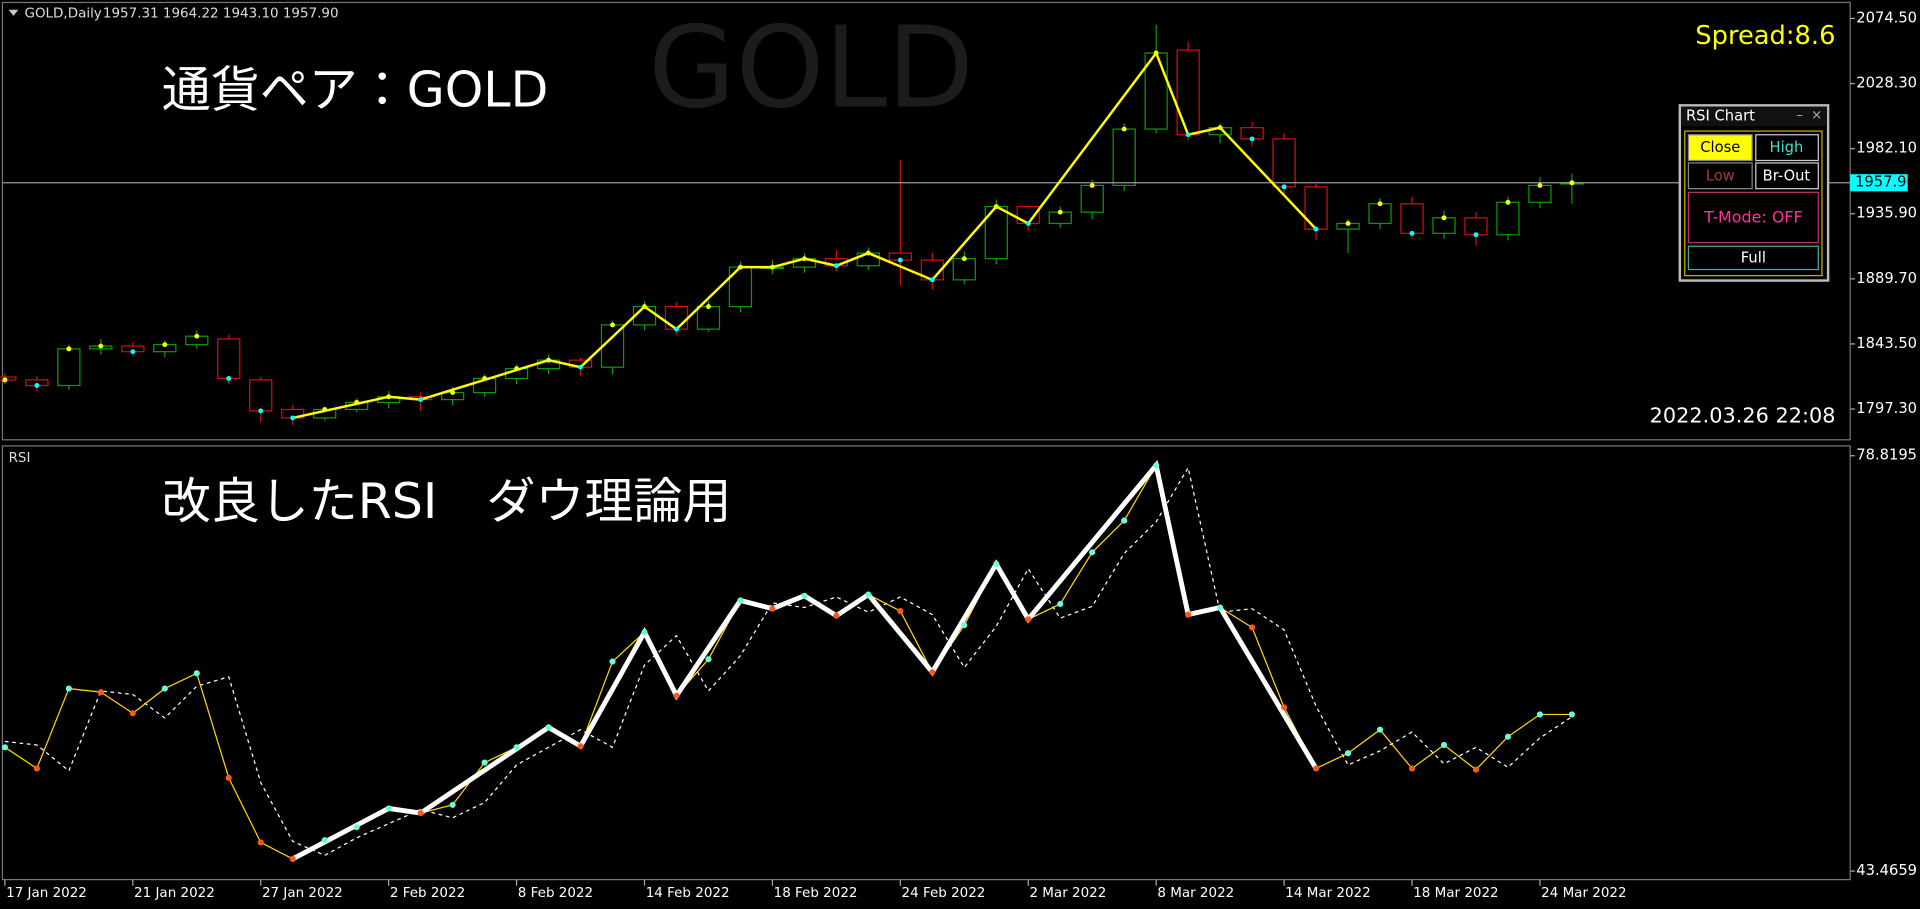 This screenshot has height=909, width=1920. I want to click on btn-brout-label: Br-Out, so click(1787, 175).